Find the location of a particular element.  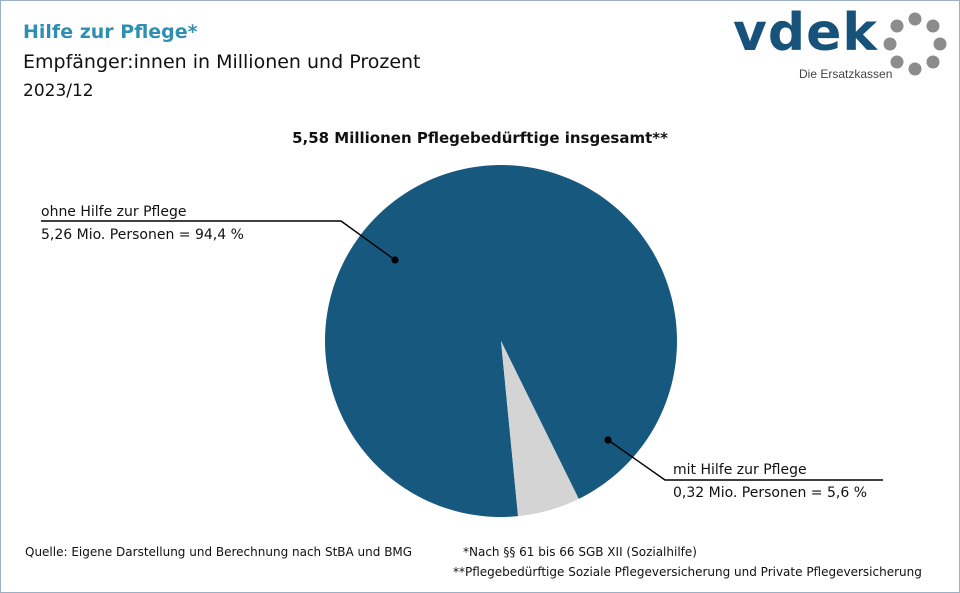

vdek-logo: vdek Die Ersatzkassen is located at coordinates (844, 46).